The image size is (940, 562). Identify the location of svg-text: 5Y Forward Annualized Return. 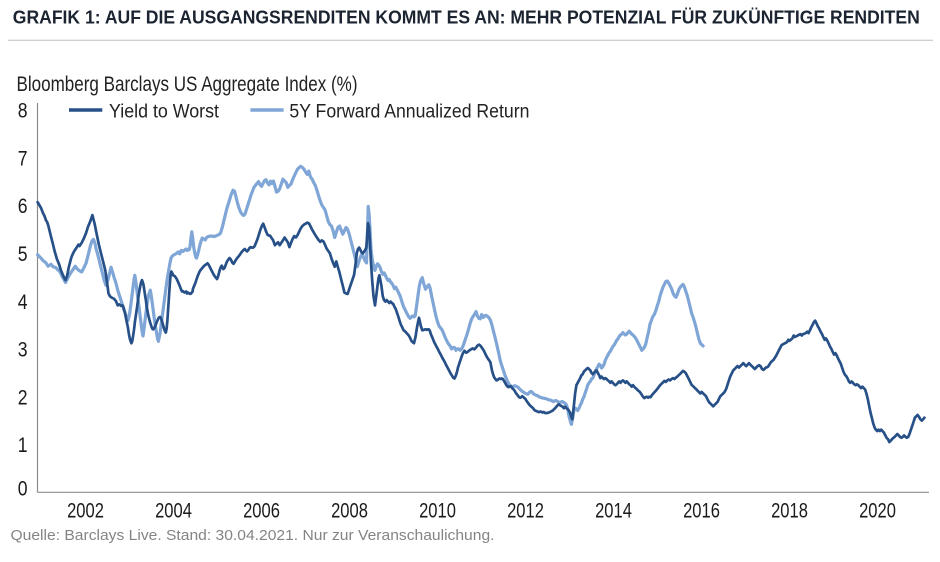
(409, 111).